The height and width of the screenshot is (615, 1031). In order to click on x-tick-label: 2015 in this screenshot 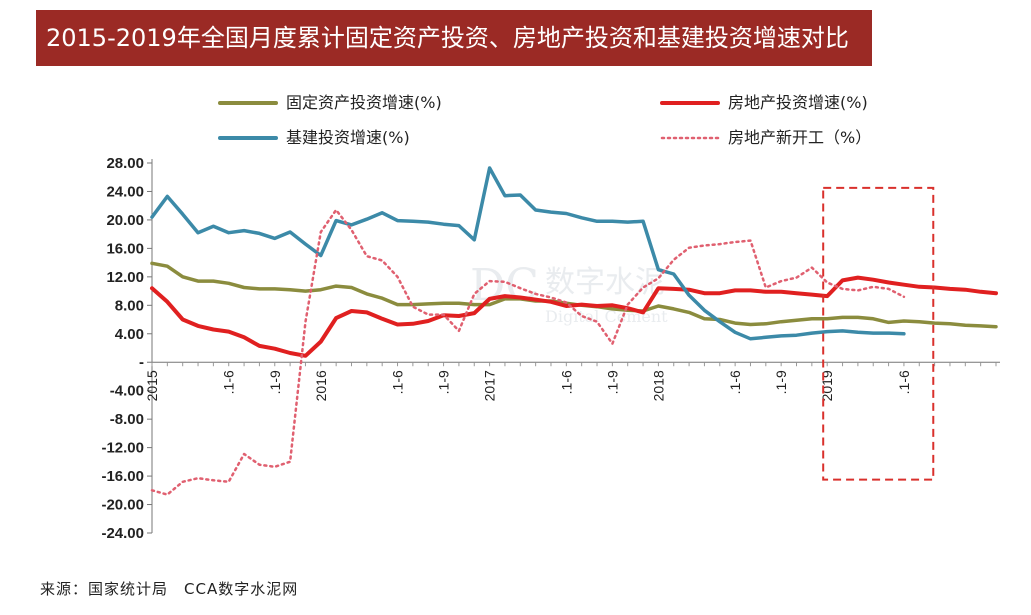, I will do `click(152, 385)`.